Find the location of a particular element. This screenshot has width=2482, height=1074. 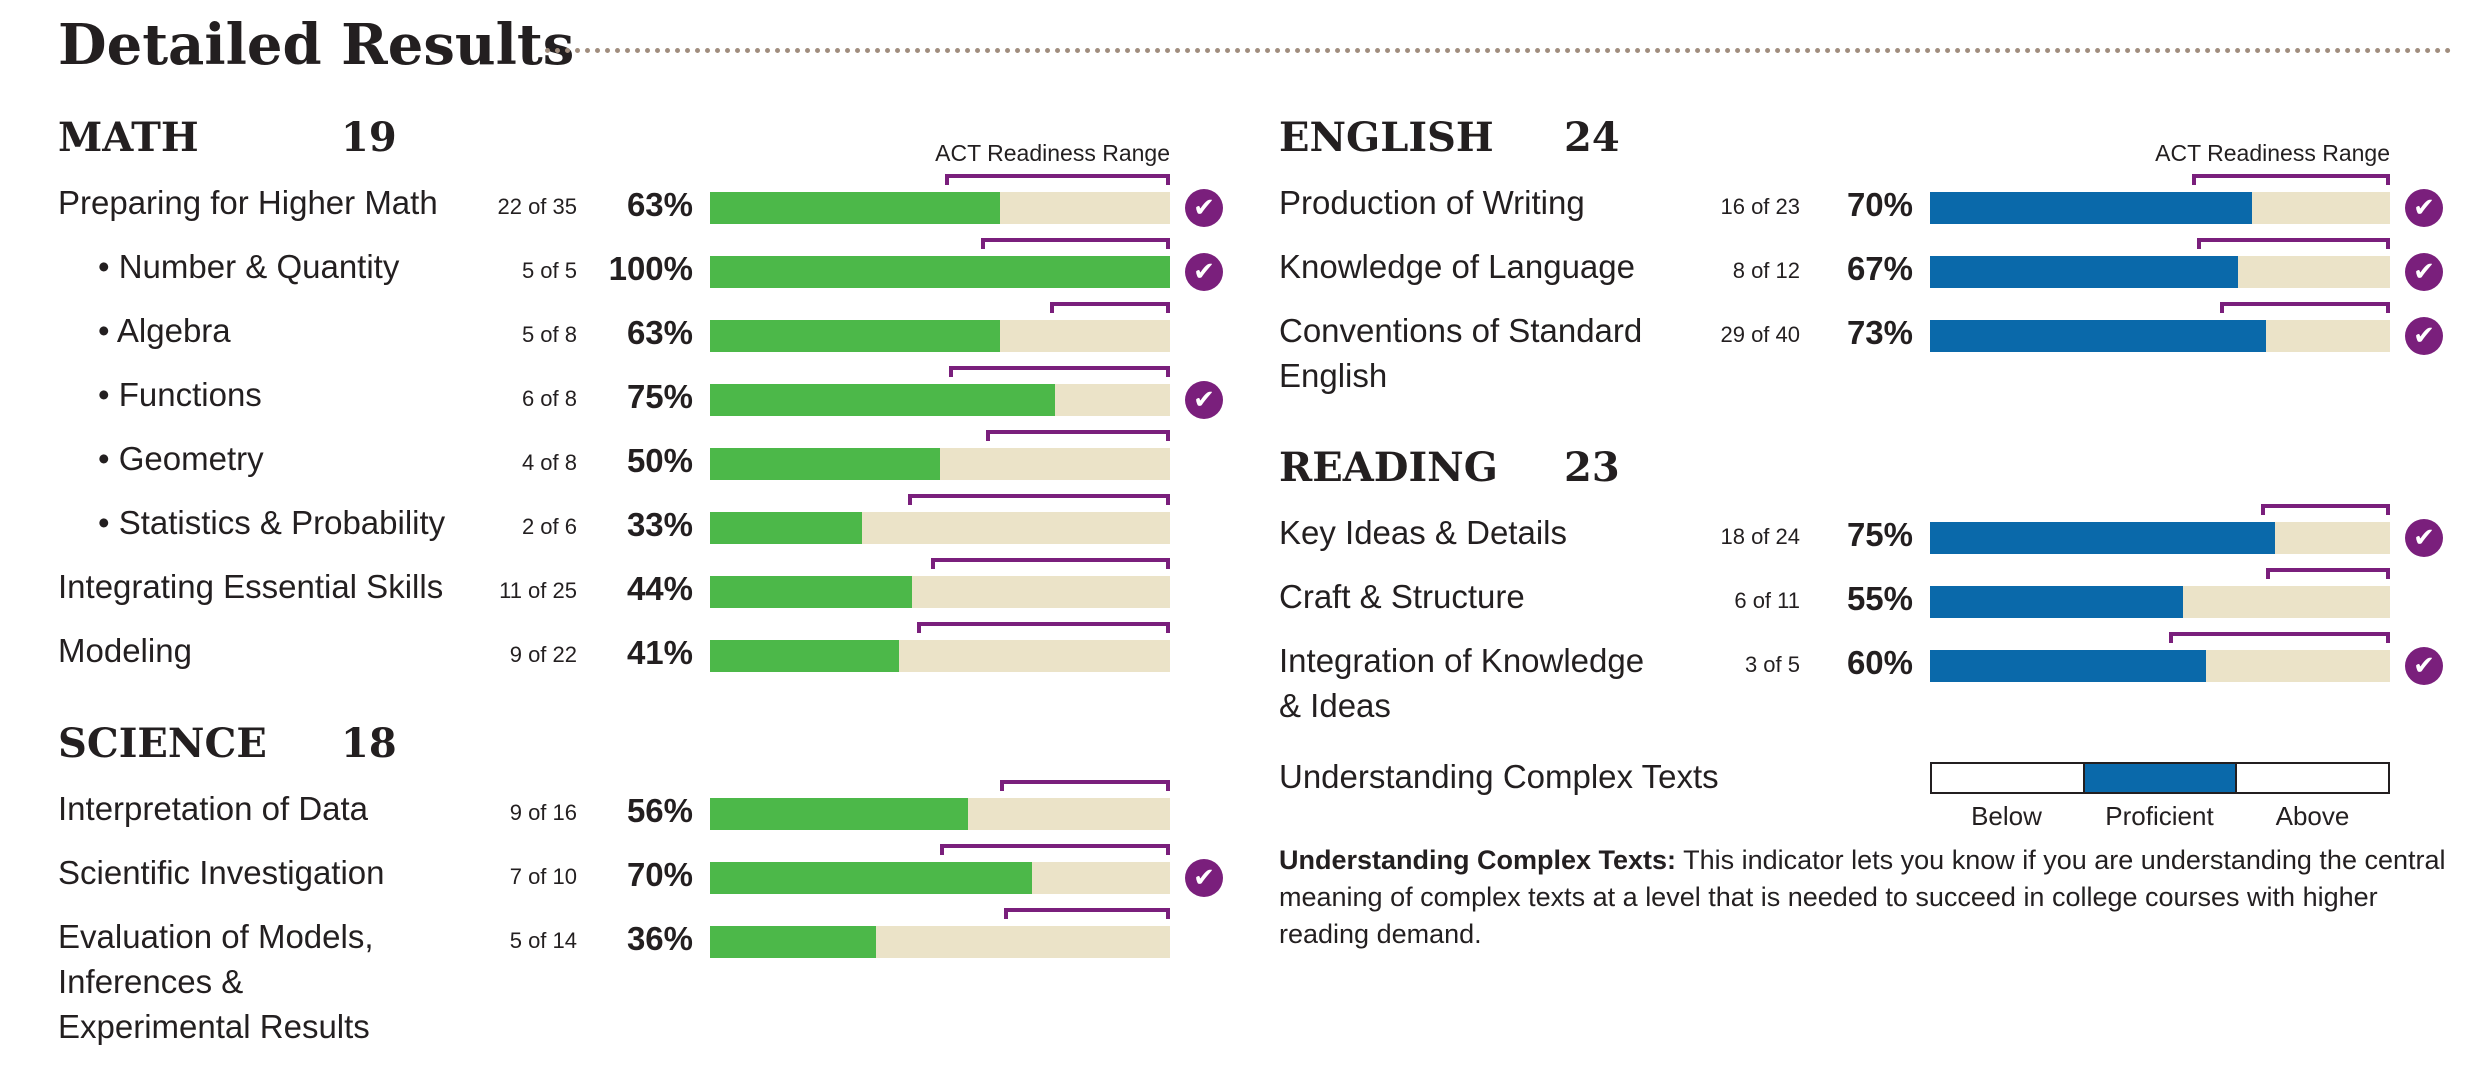

complex-texts-caption-below: Below is located at coordinates (2006, 816).